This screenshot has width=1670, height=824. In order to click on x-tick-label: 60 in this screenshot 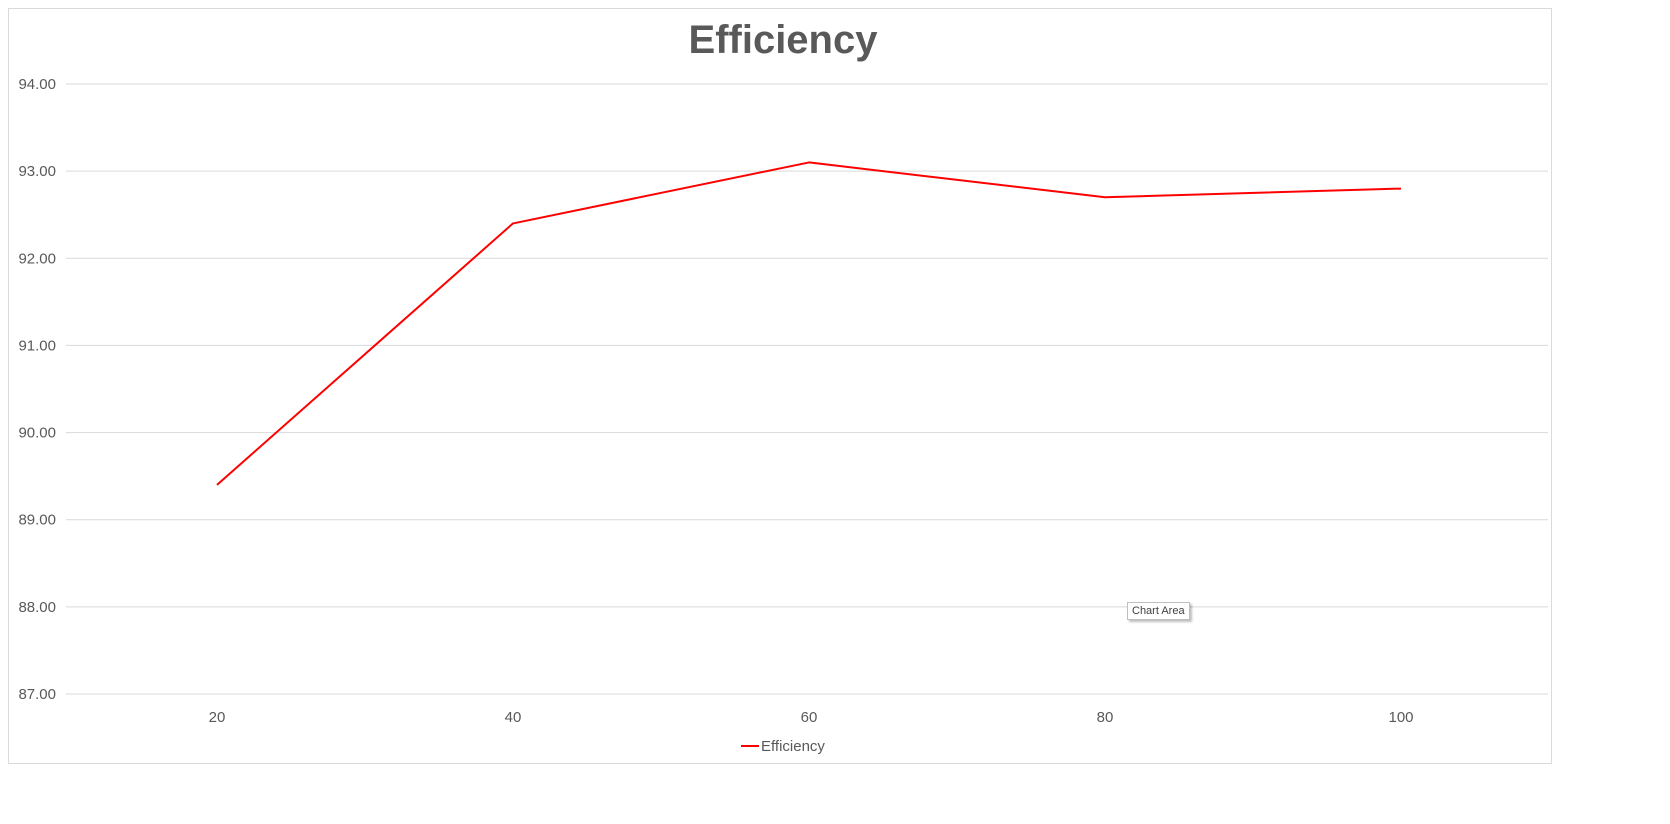, I will do `click(809, 717)`.